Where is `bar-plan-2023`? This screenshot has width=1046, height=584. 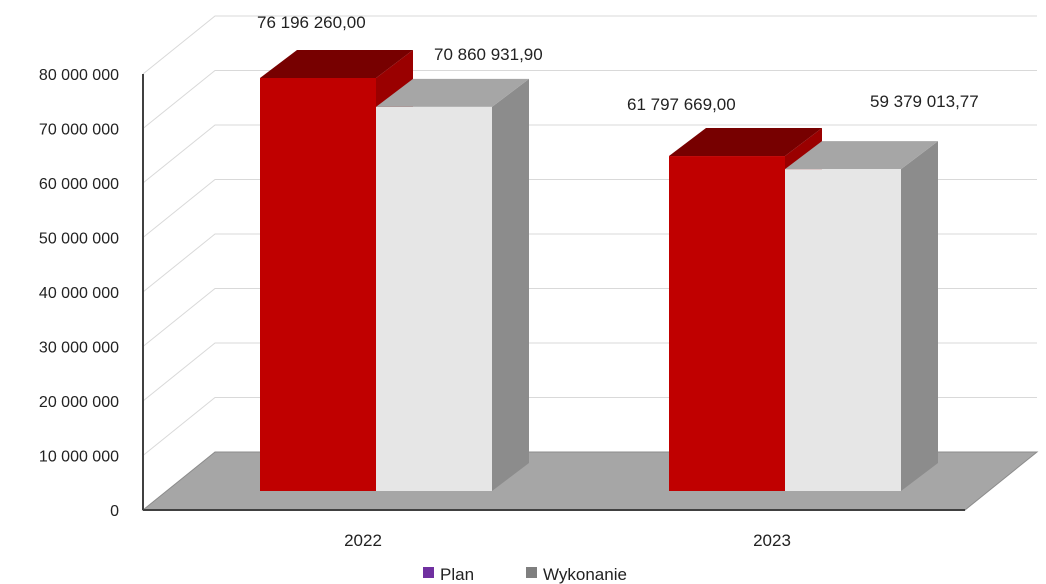
bar-plan-2023 is located at coordinates (745, 309).